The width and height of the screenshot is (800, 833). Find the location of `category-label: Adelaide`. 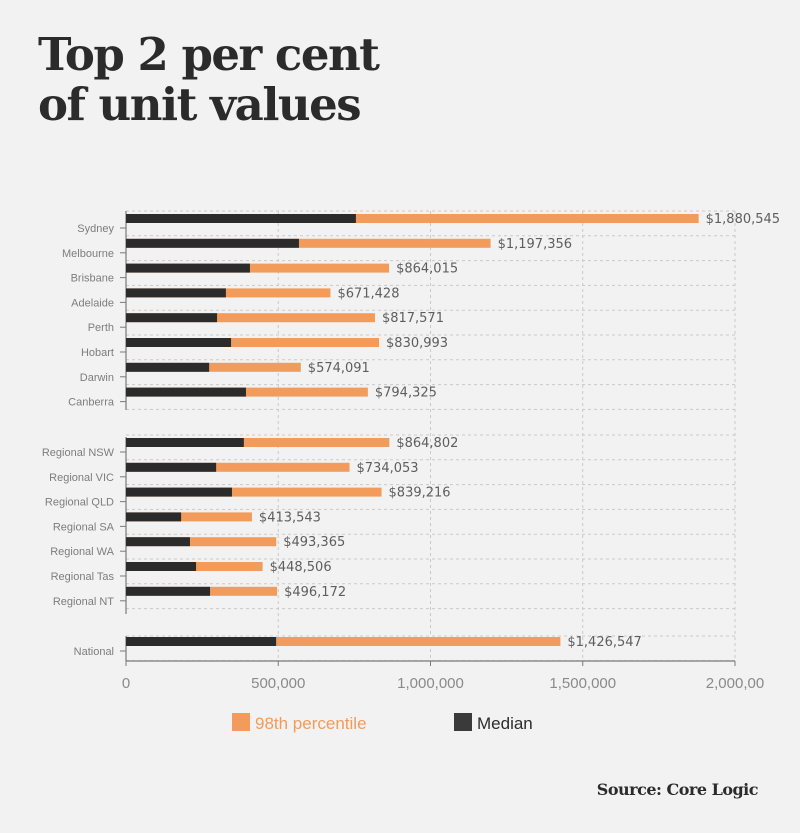

category-label: Adelaide is located at coordinates (92, 303).